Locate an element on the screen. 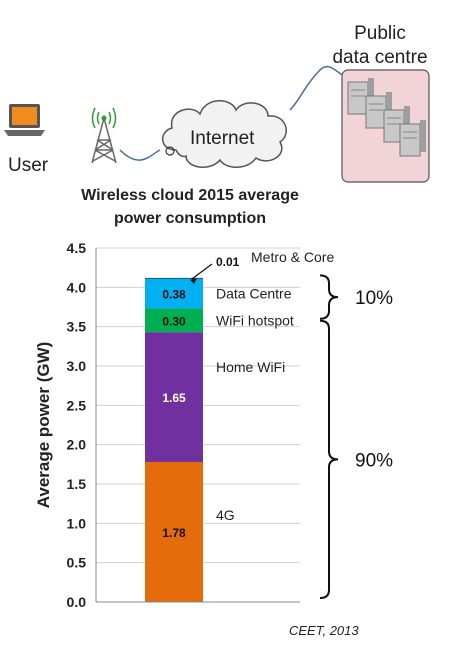  series-name-label: 4G is located at coordinates (225, 515).